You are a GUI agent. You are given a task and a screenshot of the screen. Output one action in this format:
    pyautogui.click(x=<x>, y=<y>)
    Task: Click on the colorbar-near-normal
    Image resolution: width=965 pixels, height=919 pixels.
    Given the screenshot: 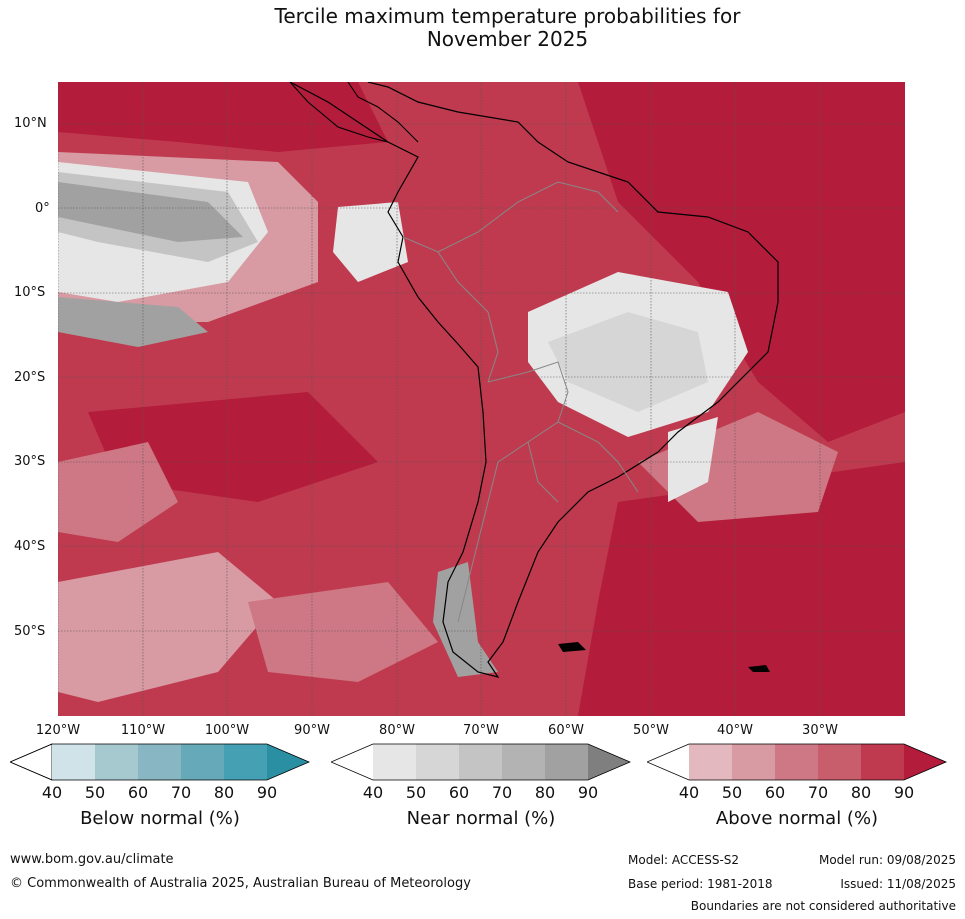 What is the action you would take?
    pyautogui.click(x=481, y=762)
    